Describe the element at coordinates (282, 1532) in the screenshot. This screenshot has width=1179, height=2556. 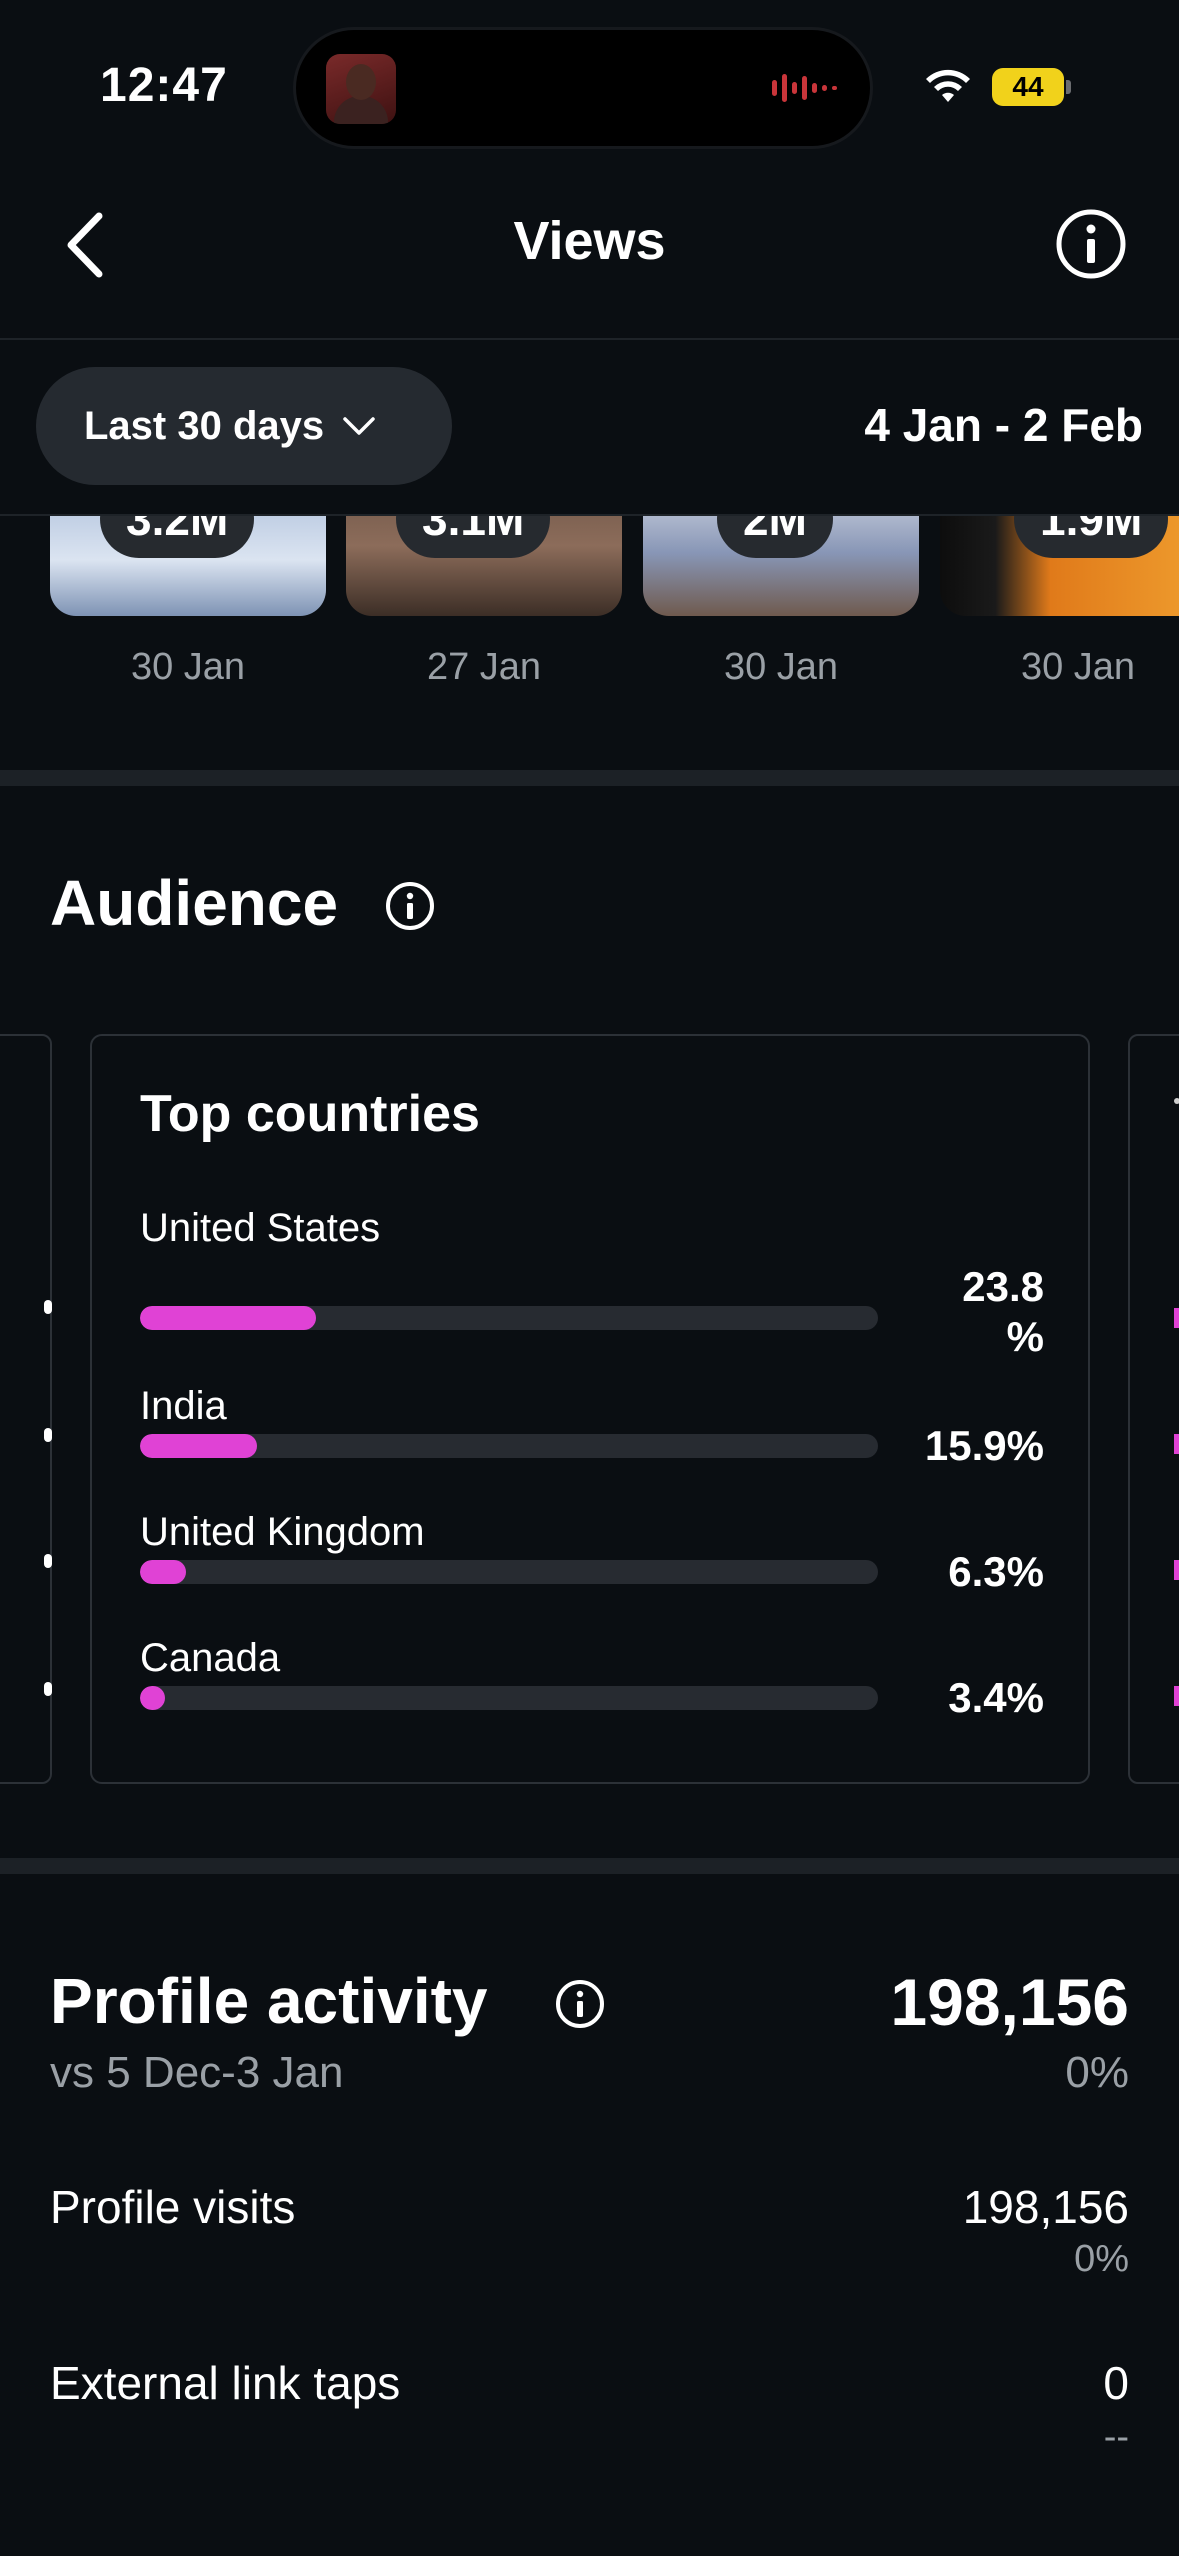
I see `country-name: United Kingdom` at that location.